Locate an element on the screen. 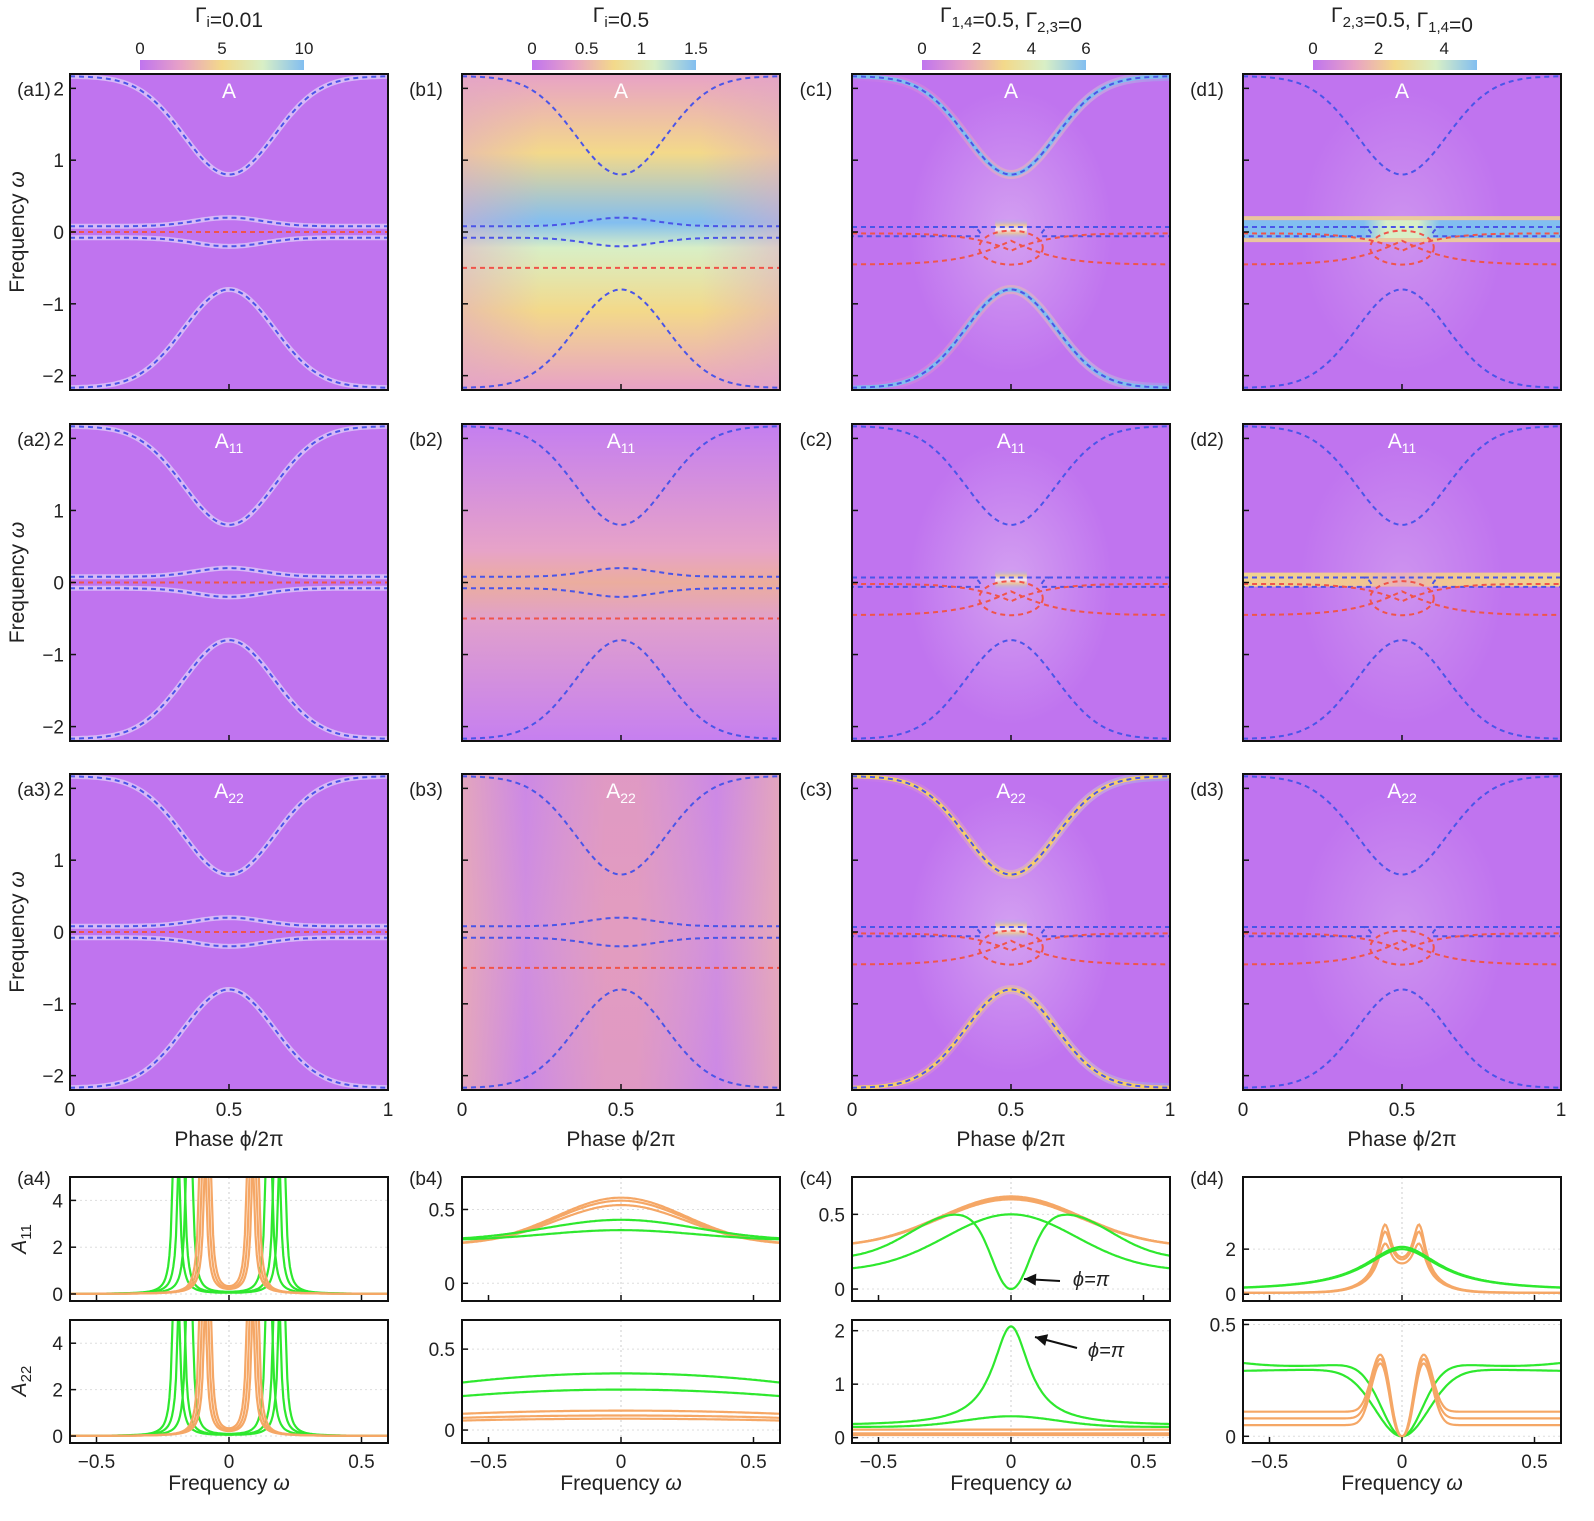 The image size is (1594, 1521). heatmap-b3: 0 0.5 1 (b3) A22 is located at coordinates (597, 947).